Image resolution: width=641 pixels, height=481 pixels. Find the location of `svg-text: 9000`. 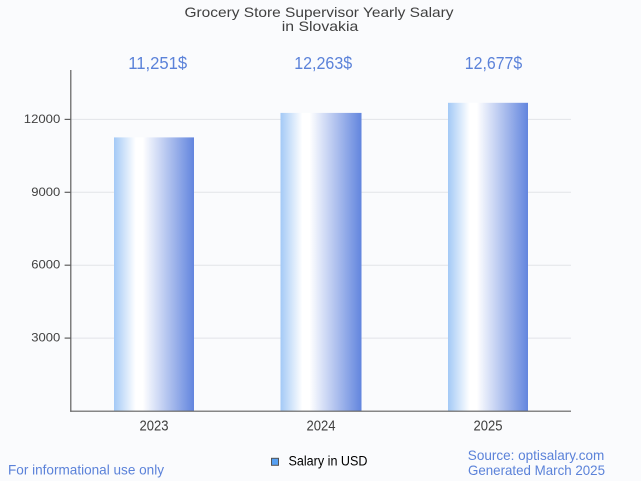

svg-text: 9000 is located at coordinates (46, 192).